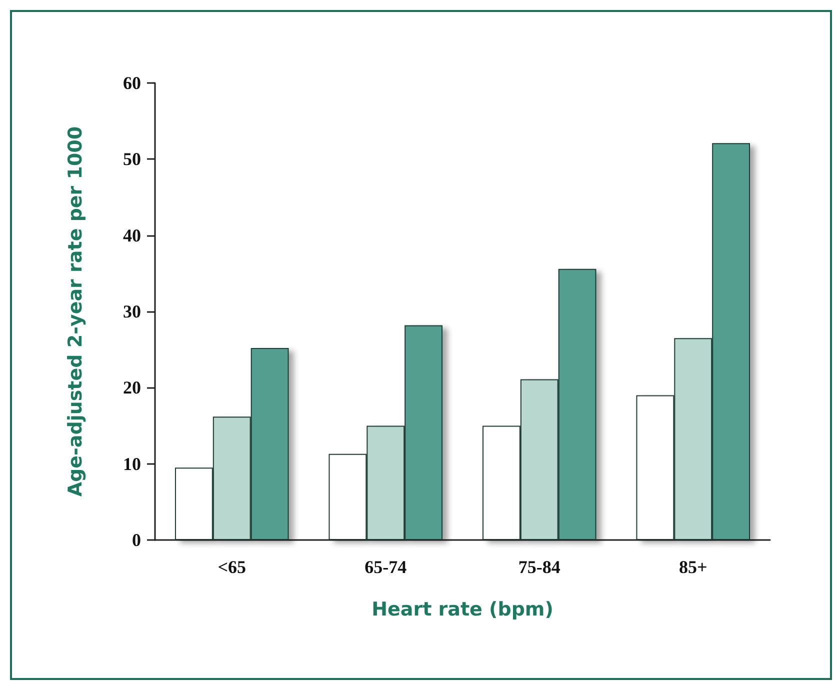  Describe the element at coordinates (539, 567) in the screenshot. I see `x-tick-label: 75-84` at that location.